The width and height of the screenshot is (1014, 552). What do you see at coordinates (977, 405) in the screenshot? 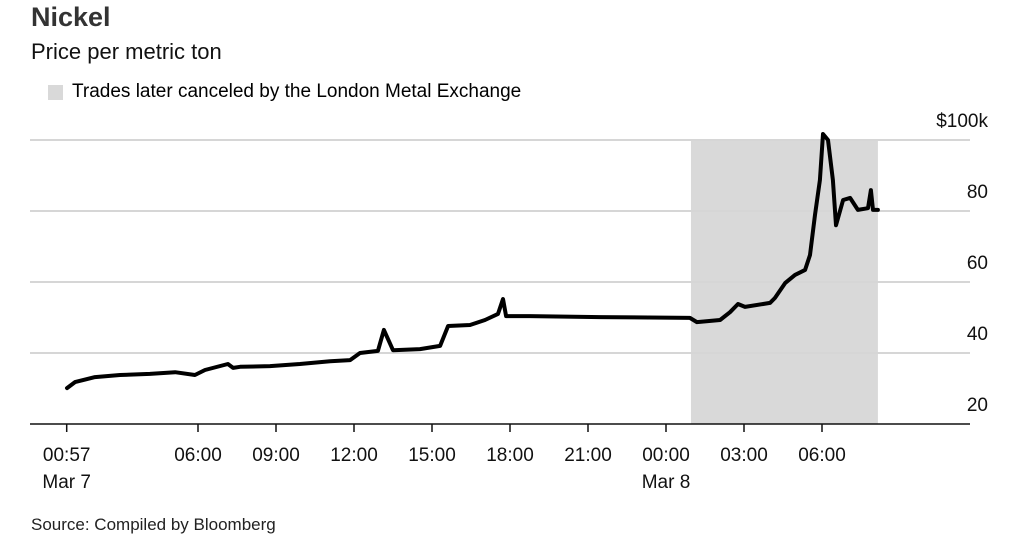
I see `y-tick-label: 20` at bounding box center [977, 405].